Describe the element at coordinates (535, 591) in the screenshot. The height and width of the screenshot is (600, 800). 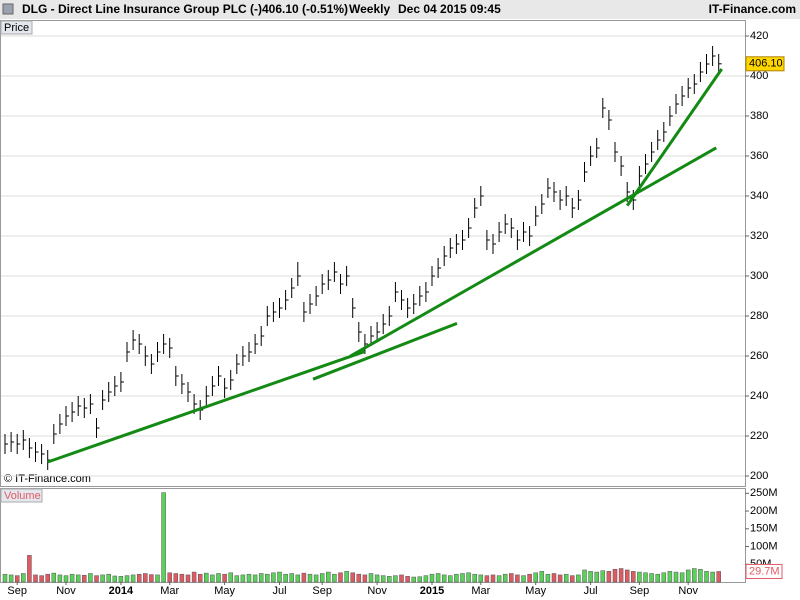
I see `x-tick-label: May` at that location.